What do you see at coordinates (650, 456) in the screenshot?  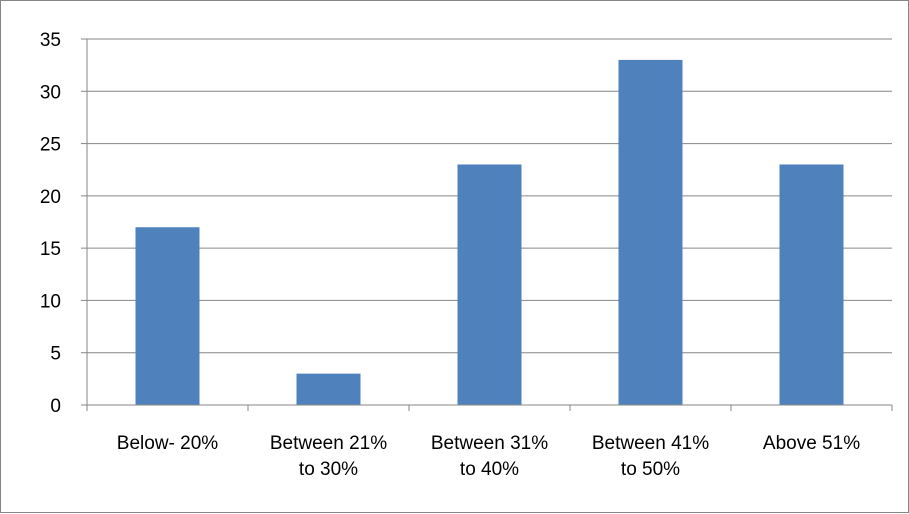 I see `x-category-label: Between 41% to 50%` at bounding box center [650, 456].